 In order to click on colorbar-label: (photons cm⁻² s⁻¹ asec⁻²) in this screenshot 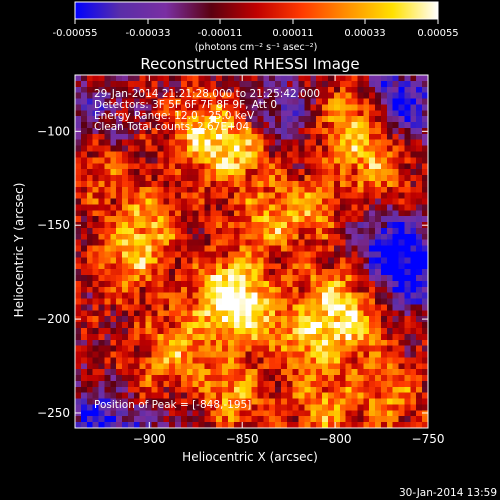, I will do `click(256, 47)`.